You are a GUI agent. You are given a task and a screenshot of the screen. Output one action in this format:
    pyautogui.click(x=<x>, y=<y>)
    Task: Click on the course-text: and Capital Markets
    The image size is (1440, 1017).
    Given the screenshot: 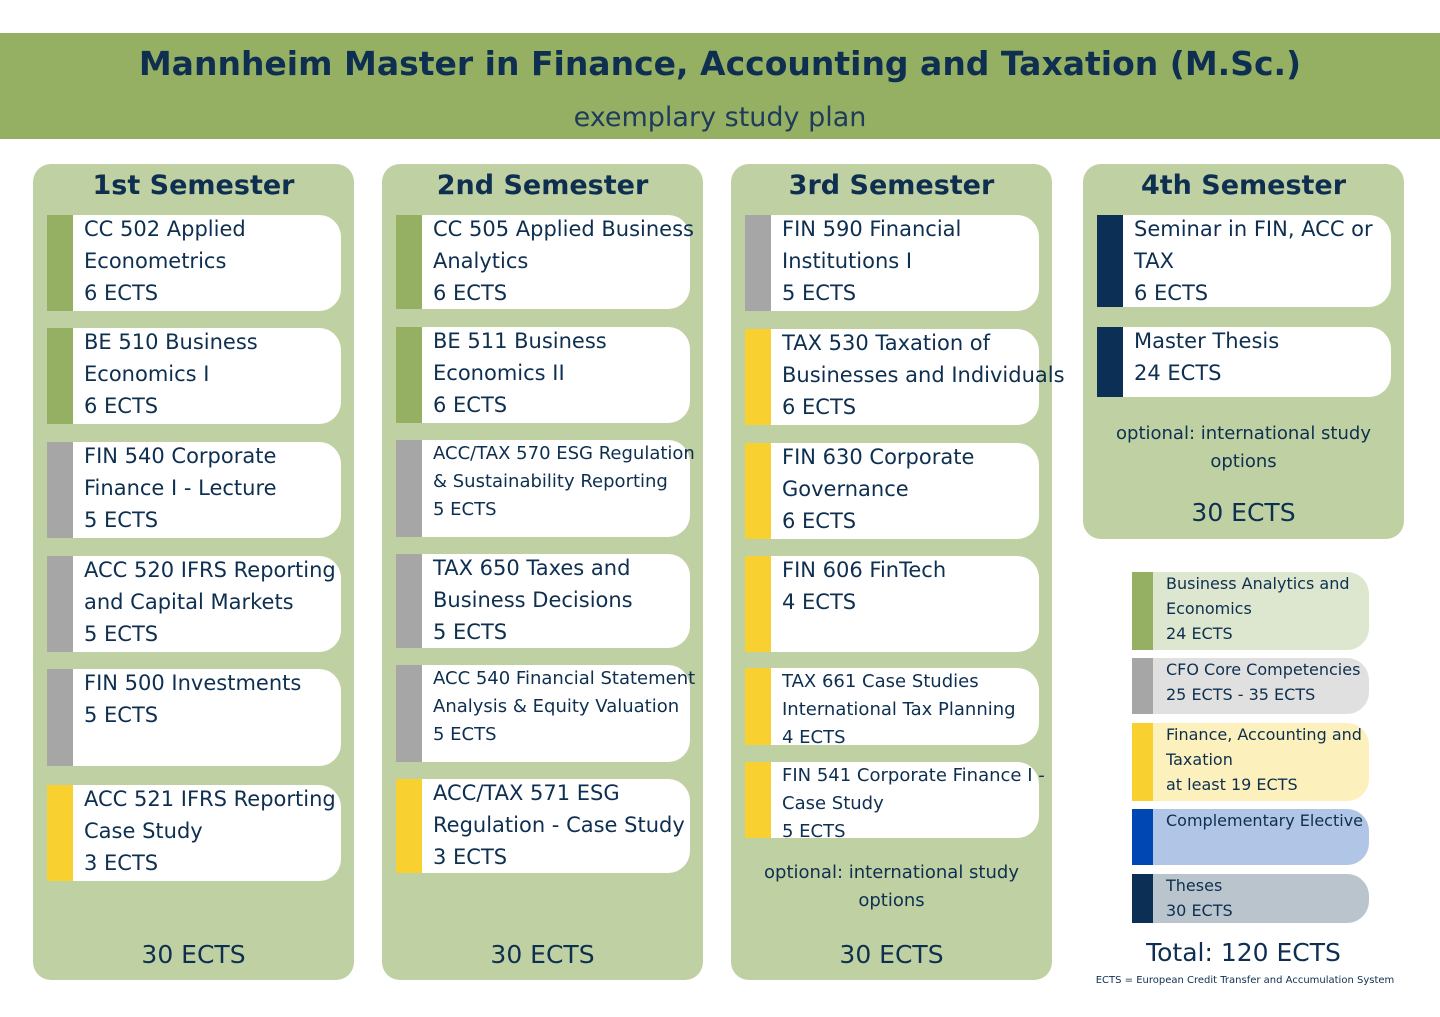 What is the action you would take?
    pyautogui.click(x=189, y=602)
    